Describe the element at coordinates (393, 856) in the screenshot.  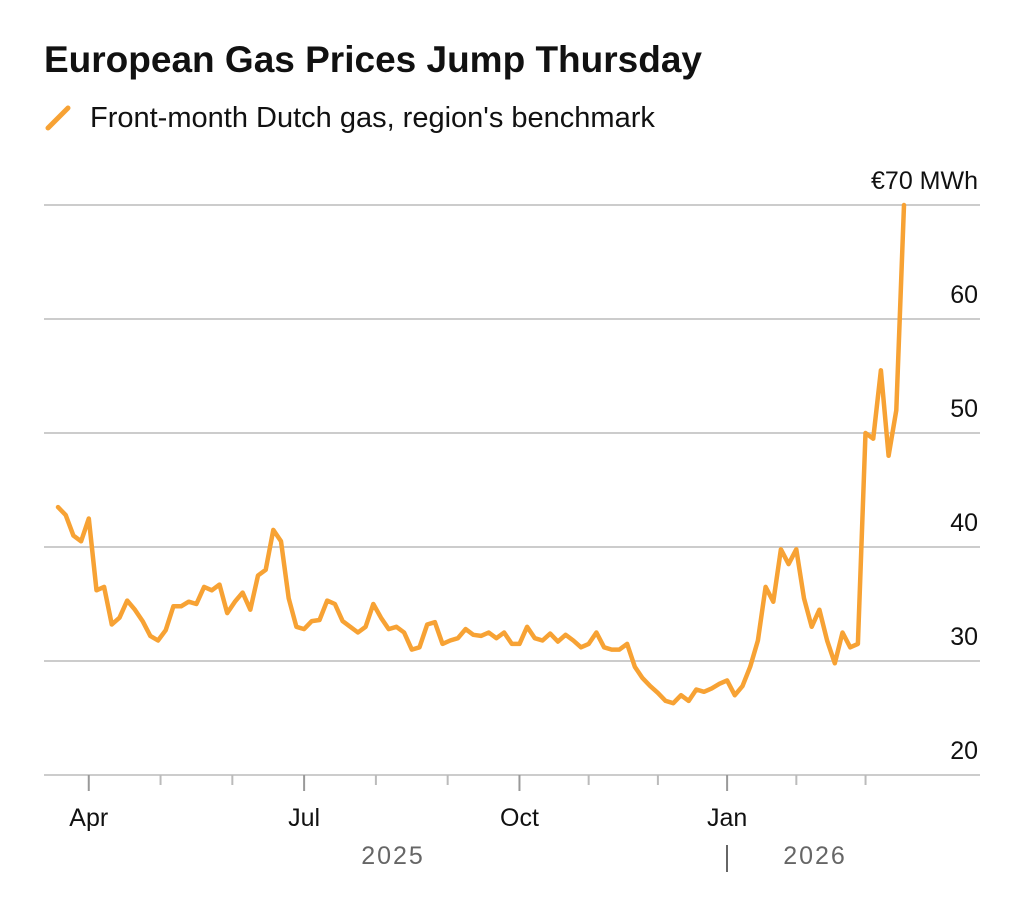
I see `year-label: 2025` at that location.